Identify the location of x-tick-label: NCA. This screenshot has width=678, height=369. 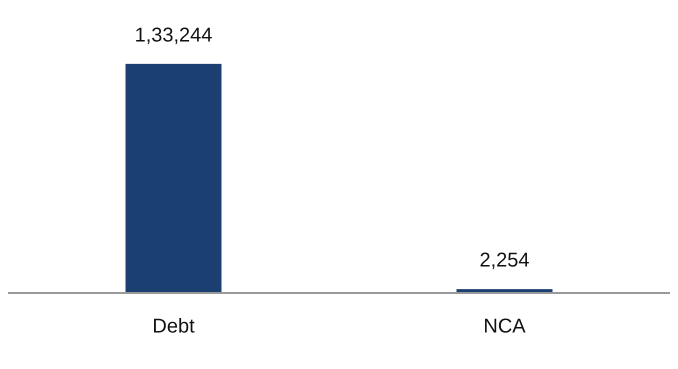
(504, 327).